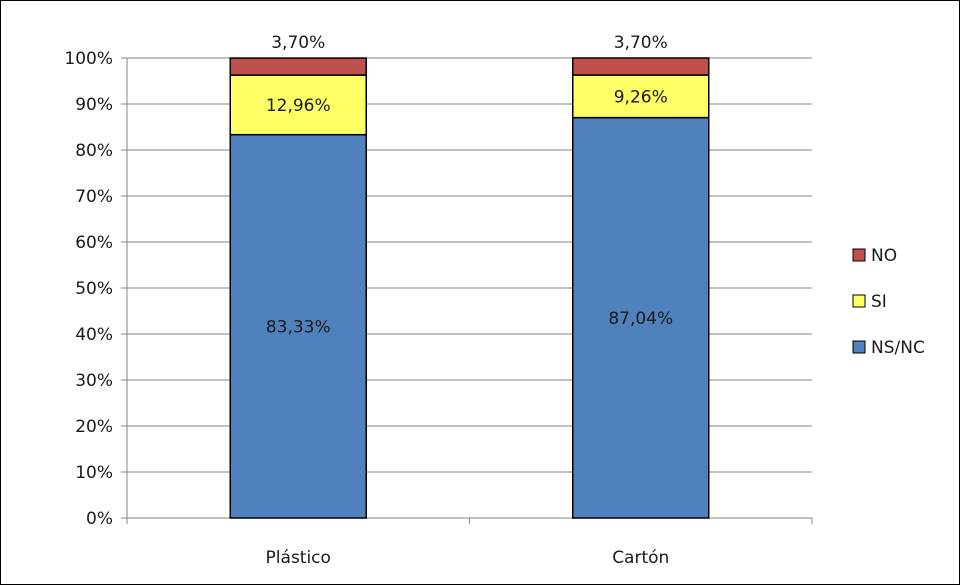  I want to click on y-tick-label: 100%, so click(88, 59).